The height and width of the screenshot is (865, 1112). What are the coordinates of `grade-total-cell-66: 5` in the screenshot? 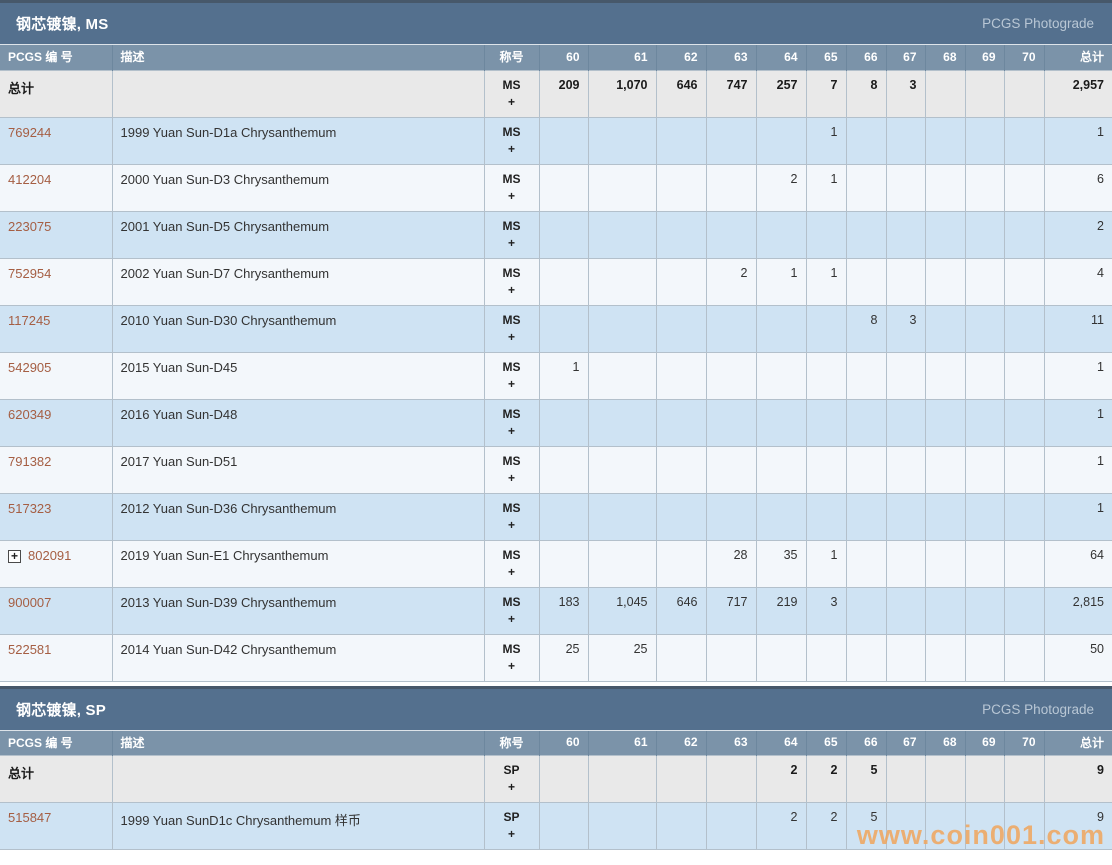 It's located at (866, 779).